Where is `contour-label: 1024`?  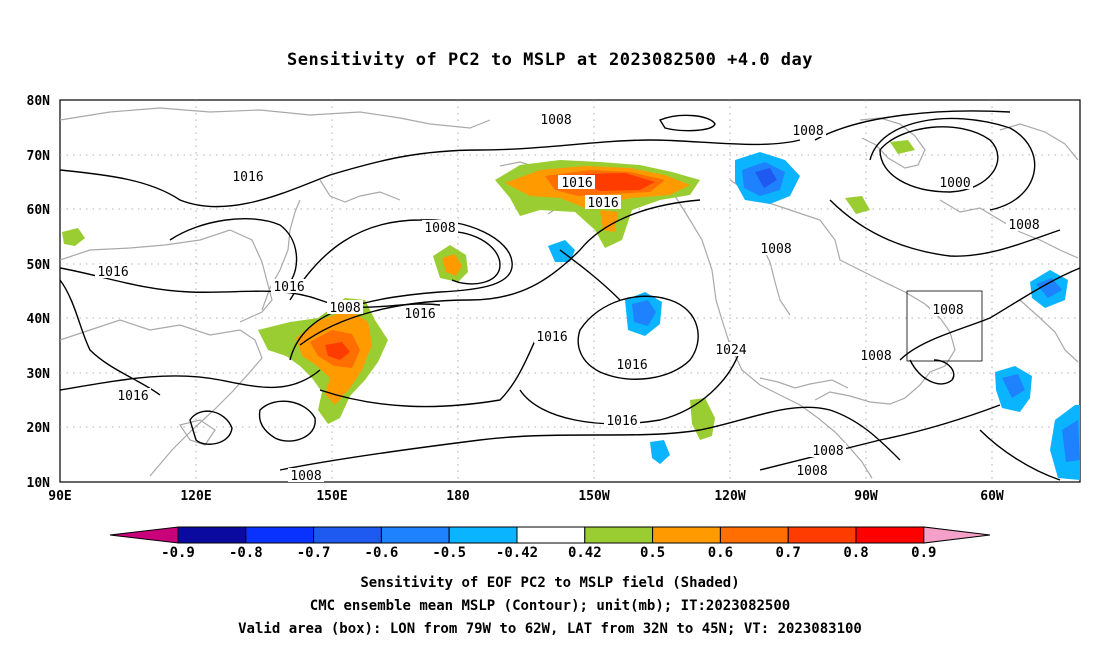
contour-label: 1024 is located at coordinates (730, 350).